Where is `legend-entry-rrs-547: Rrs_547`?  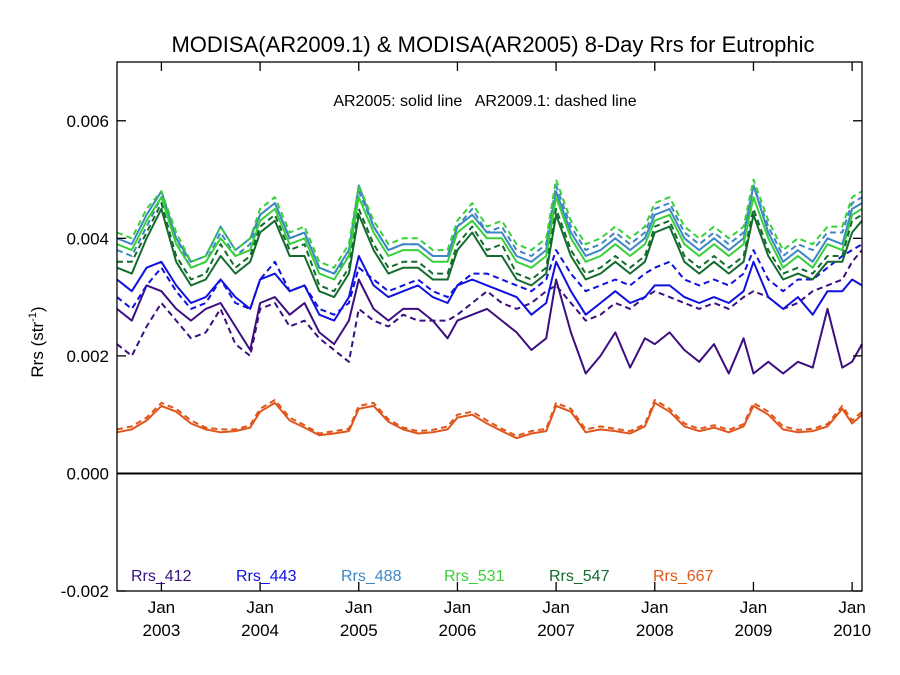 legend-entry-rrs-547: Rrs_547 is located at coordinates (579, 576).